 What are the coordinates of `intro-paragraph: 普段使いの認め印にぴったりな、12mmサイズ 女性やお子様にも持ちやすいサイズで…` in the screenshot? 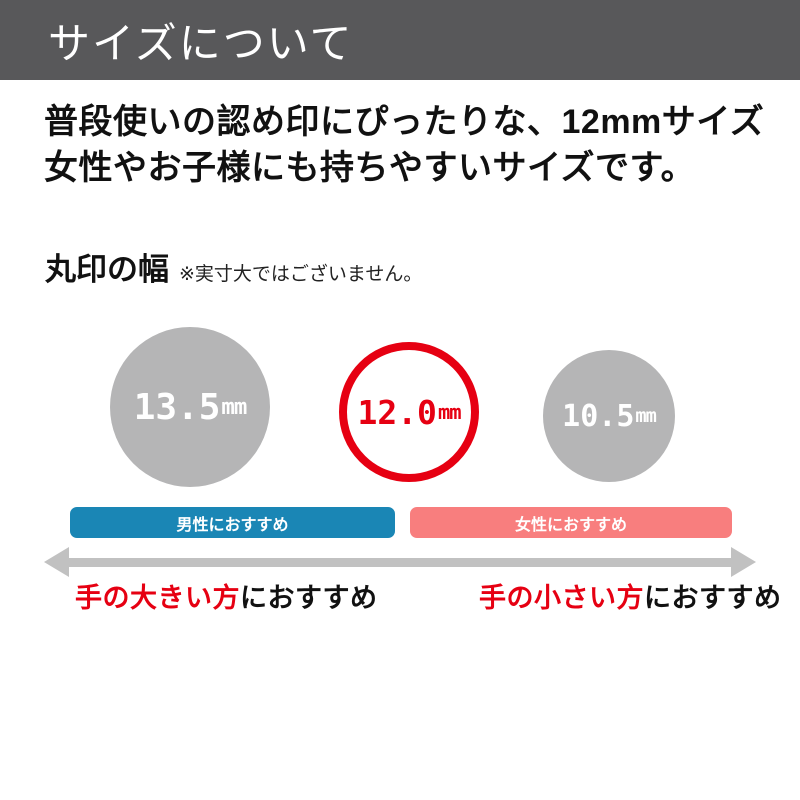 It's located at (404, 145).